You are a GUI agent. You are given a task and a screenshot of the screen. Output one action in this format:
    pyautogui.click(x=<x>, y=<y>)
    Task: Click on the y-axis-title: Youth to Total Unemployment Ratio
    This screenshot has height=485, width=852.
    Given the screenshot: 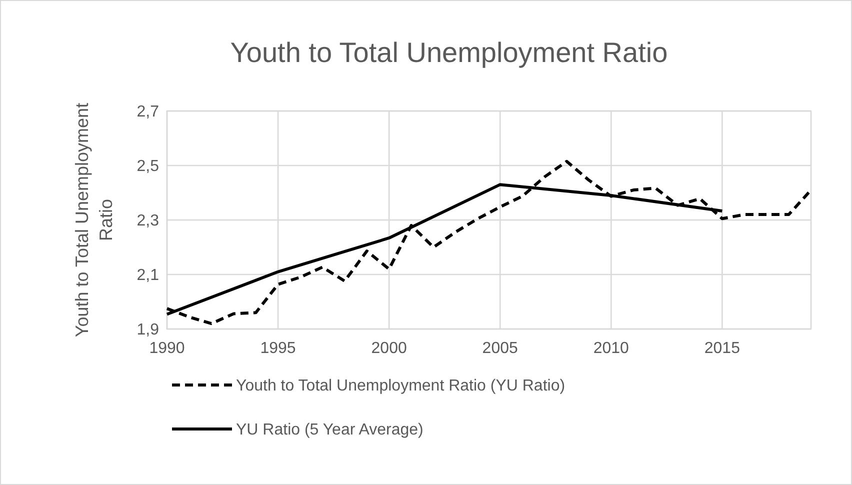 What is the action you would take?
    pyautogui.click(x=94, y=220)
    